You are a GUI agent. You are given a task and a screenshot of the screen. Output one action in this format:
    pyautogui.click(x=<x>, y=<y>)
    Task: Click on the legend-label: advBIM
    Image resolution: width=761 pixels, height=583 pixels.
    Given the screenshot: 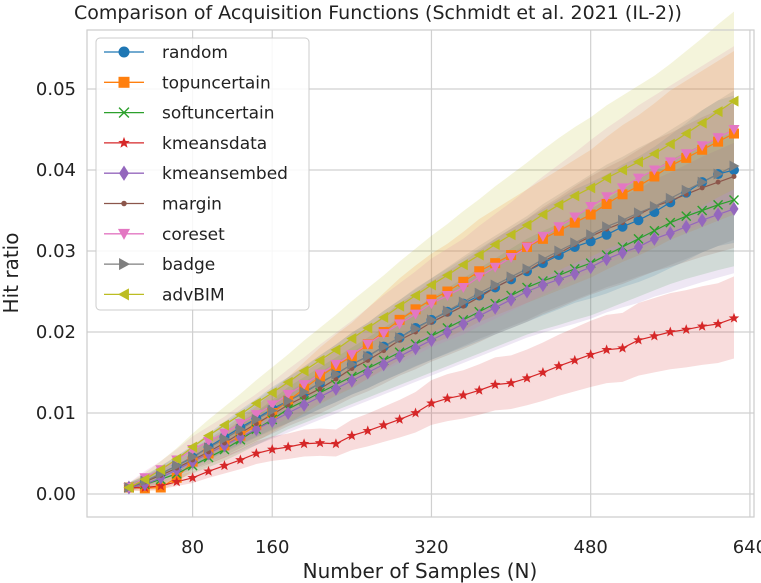 What is the action you would take?
    pyautogui.click(x=193, y=295)
    